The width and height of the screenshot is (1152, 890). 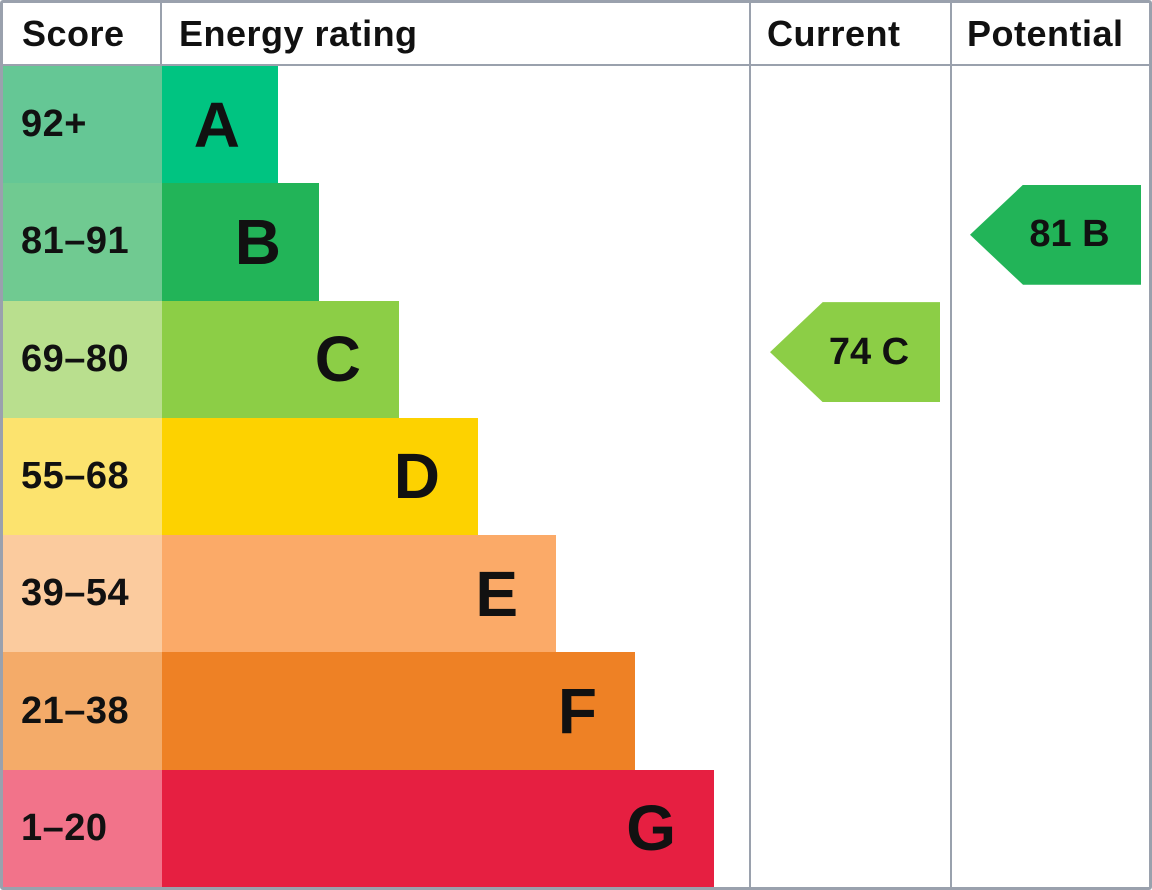 I want to click on band-score-range-a: 92+, so click(x=82, y=125).